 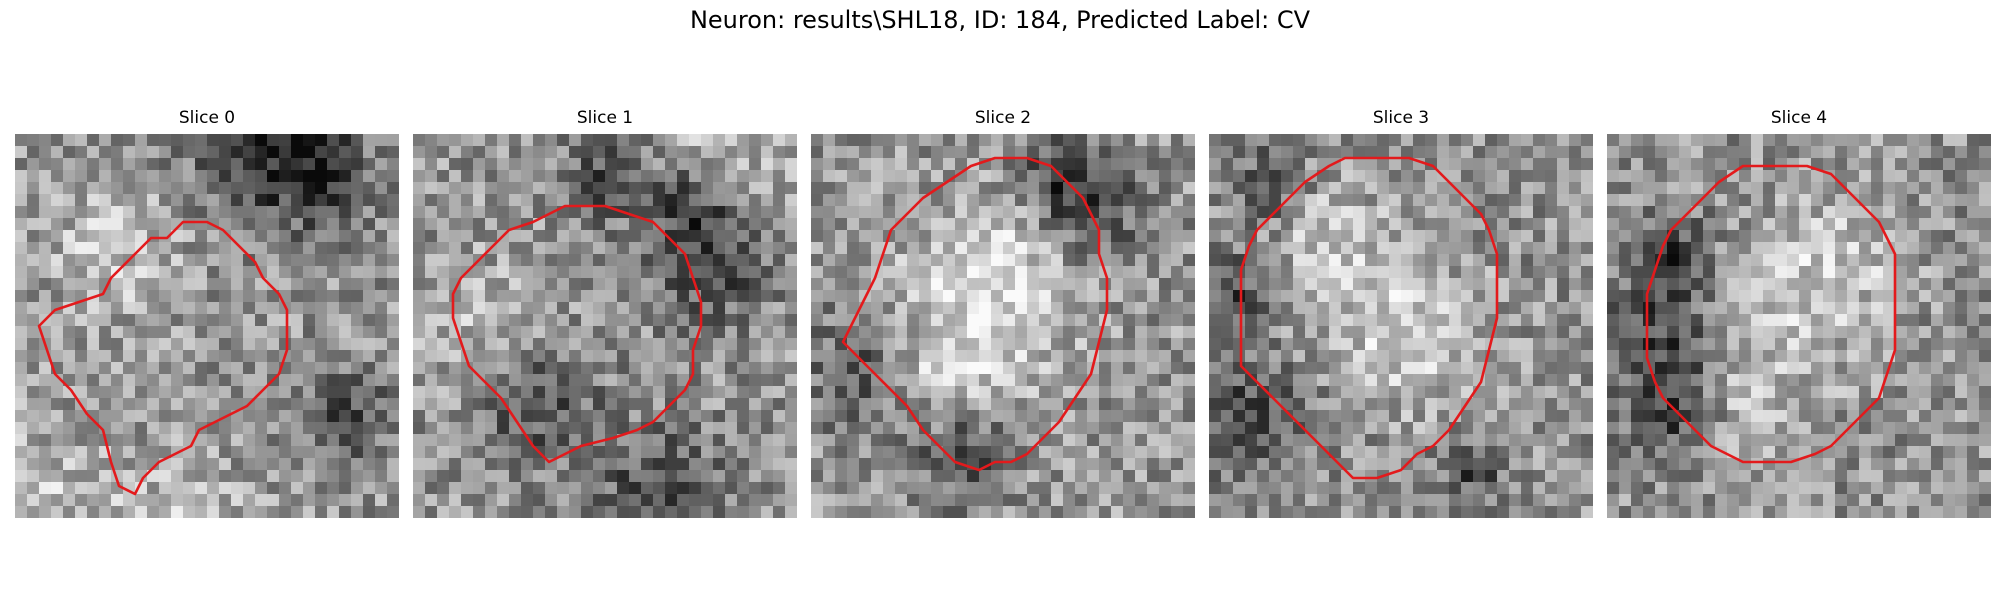 I want to click on slice-title: Slice 3, so click(x=1401, y=118).